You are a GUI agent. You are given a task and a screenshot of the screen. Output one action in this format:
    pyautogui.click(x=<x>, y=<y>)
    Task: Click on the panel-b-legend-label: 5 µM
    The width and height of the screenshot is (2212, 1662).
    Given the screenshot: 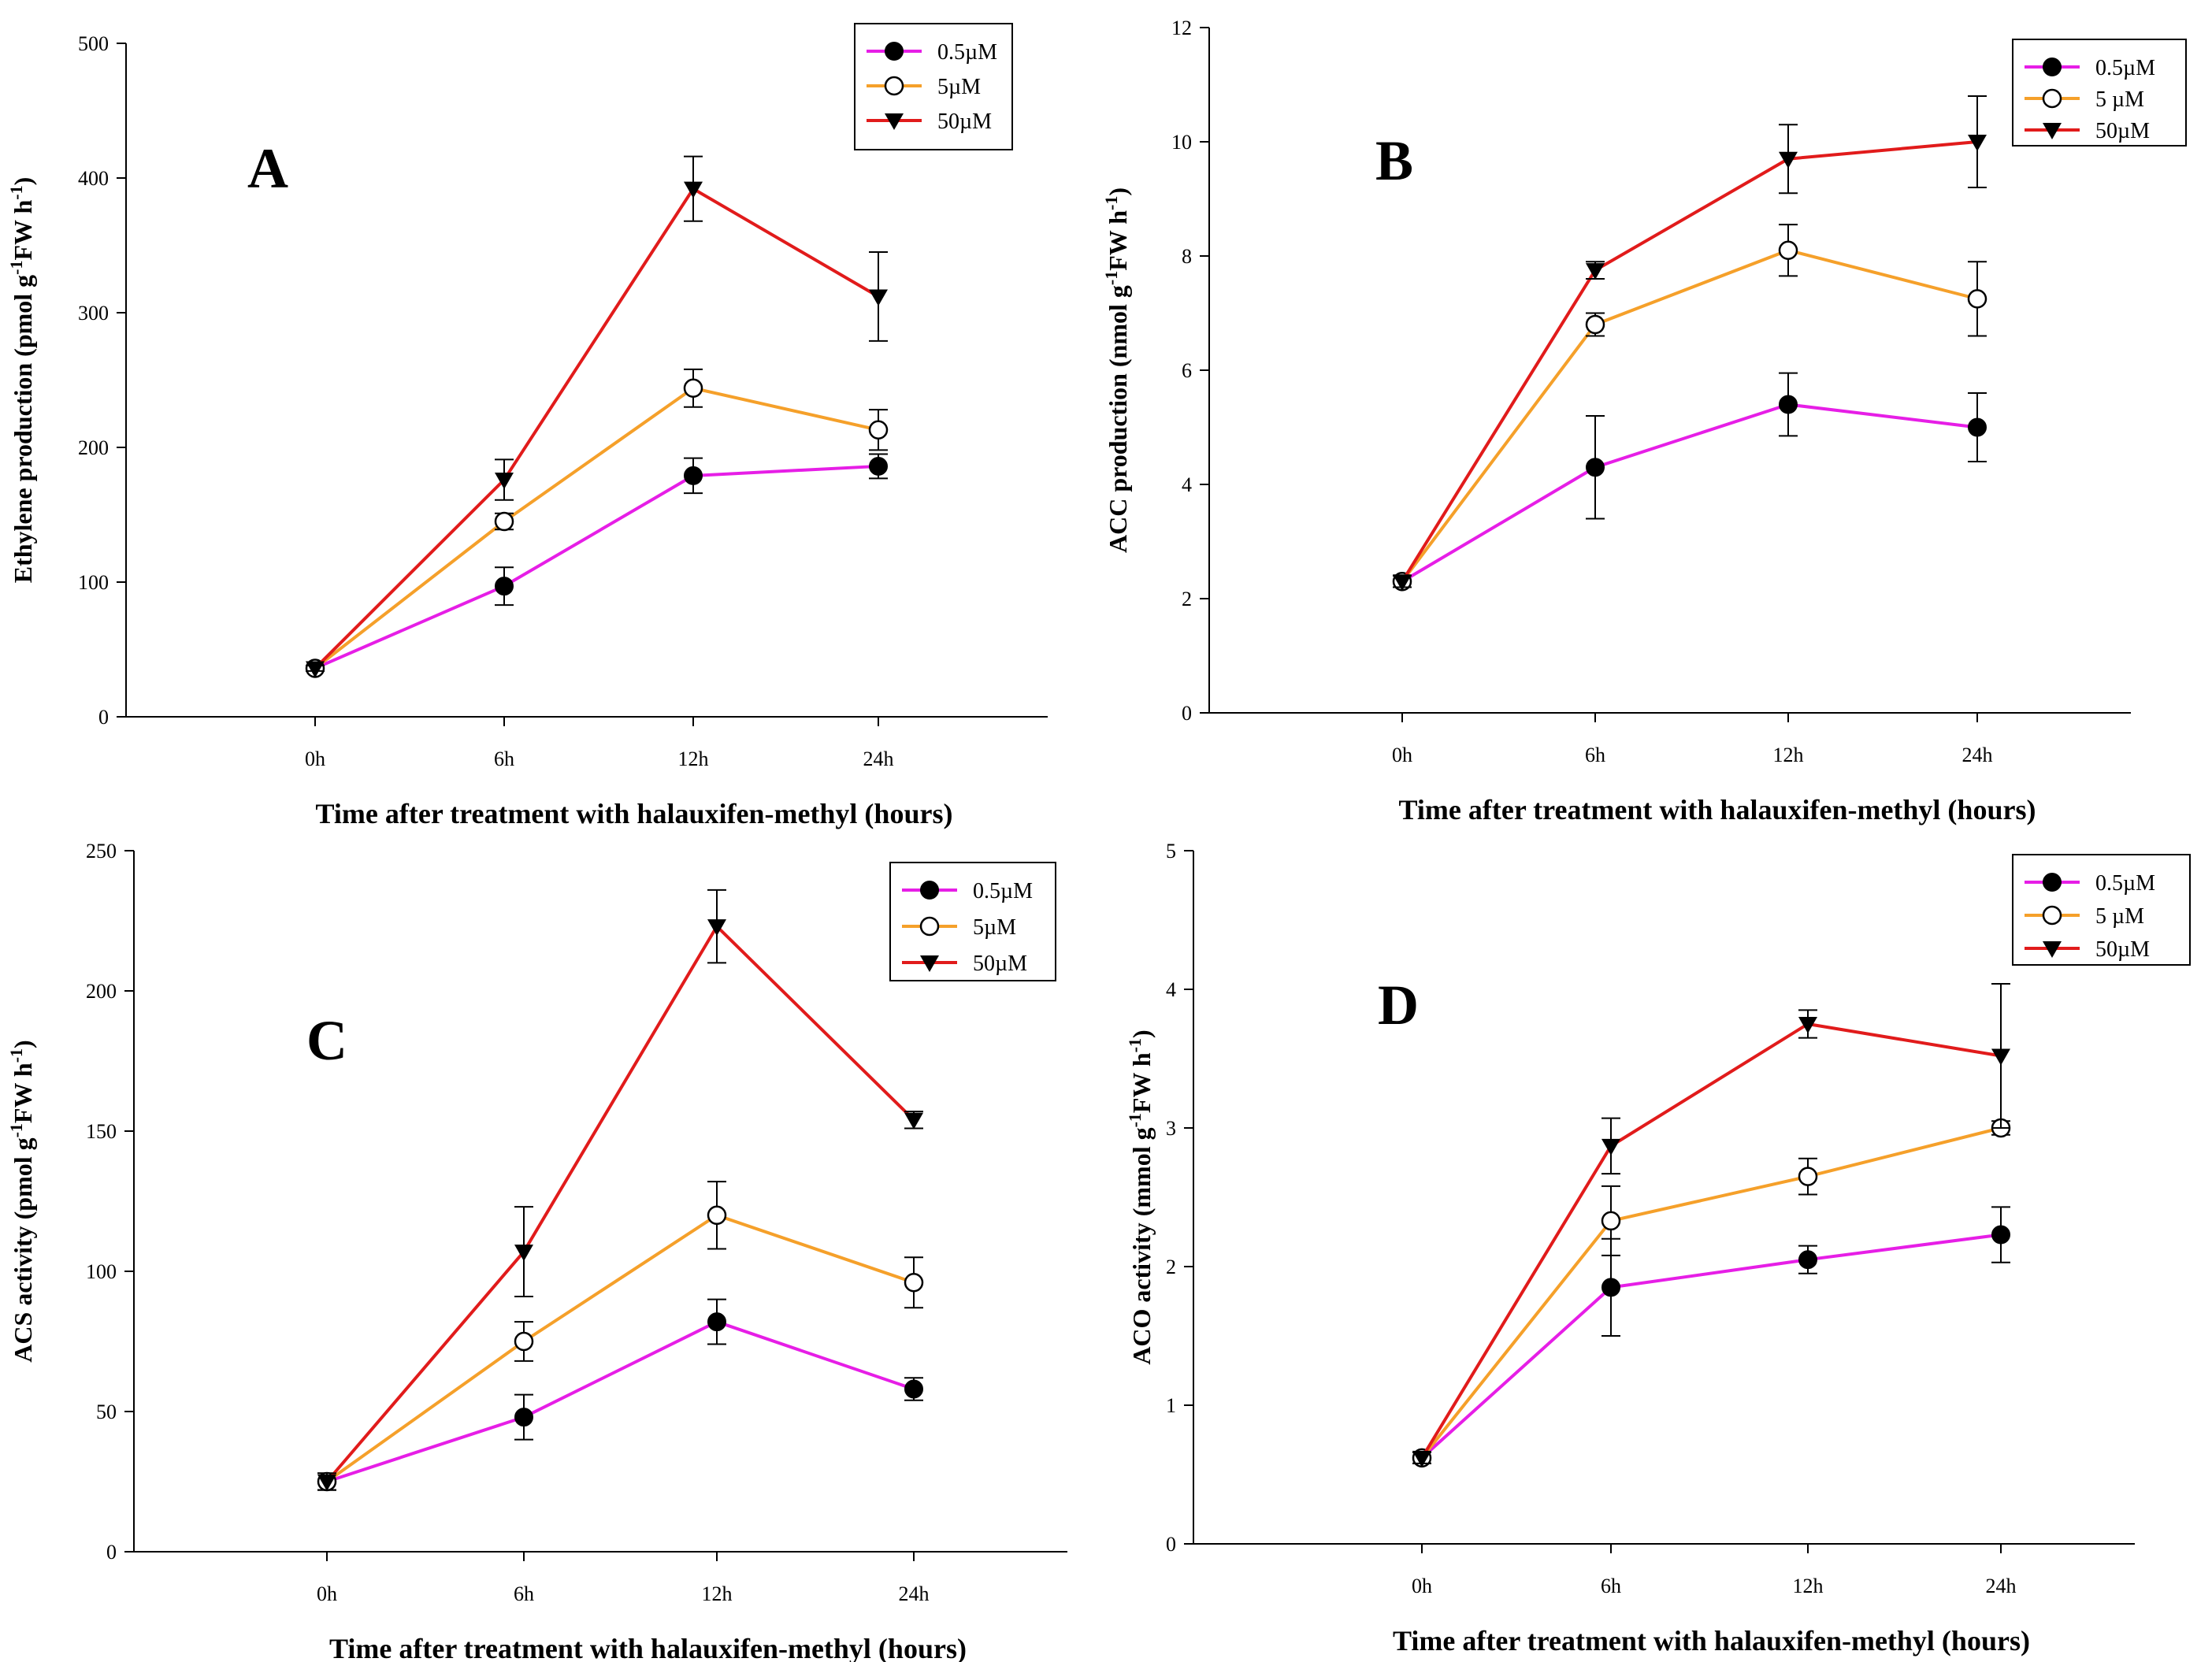 What is the action you would take?
    pyautogui.click(x=2119, y=99)
    